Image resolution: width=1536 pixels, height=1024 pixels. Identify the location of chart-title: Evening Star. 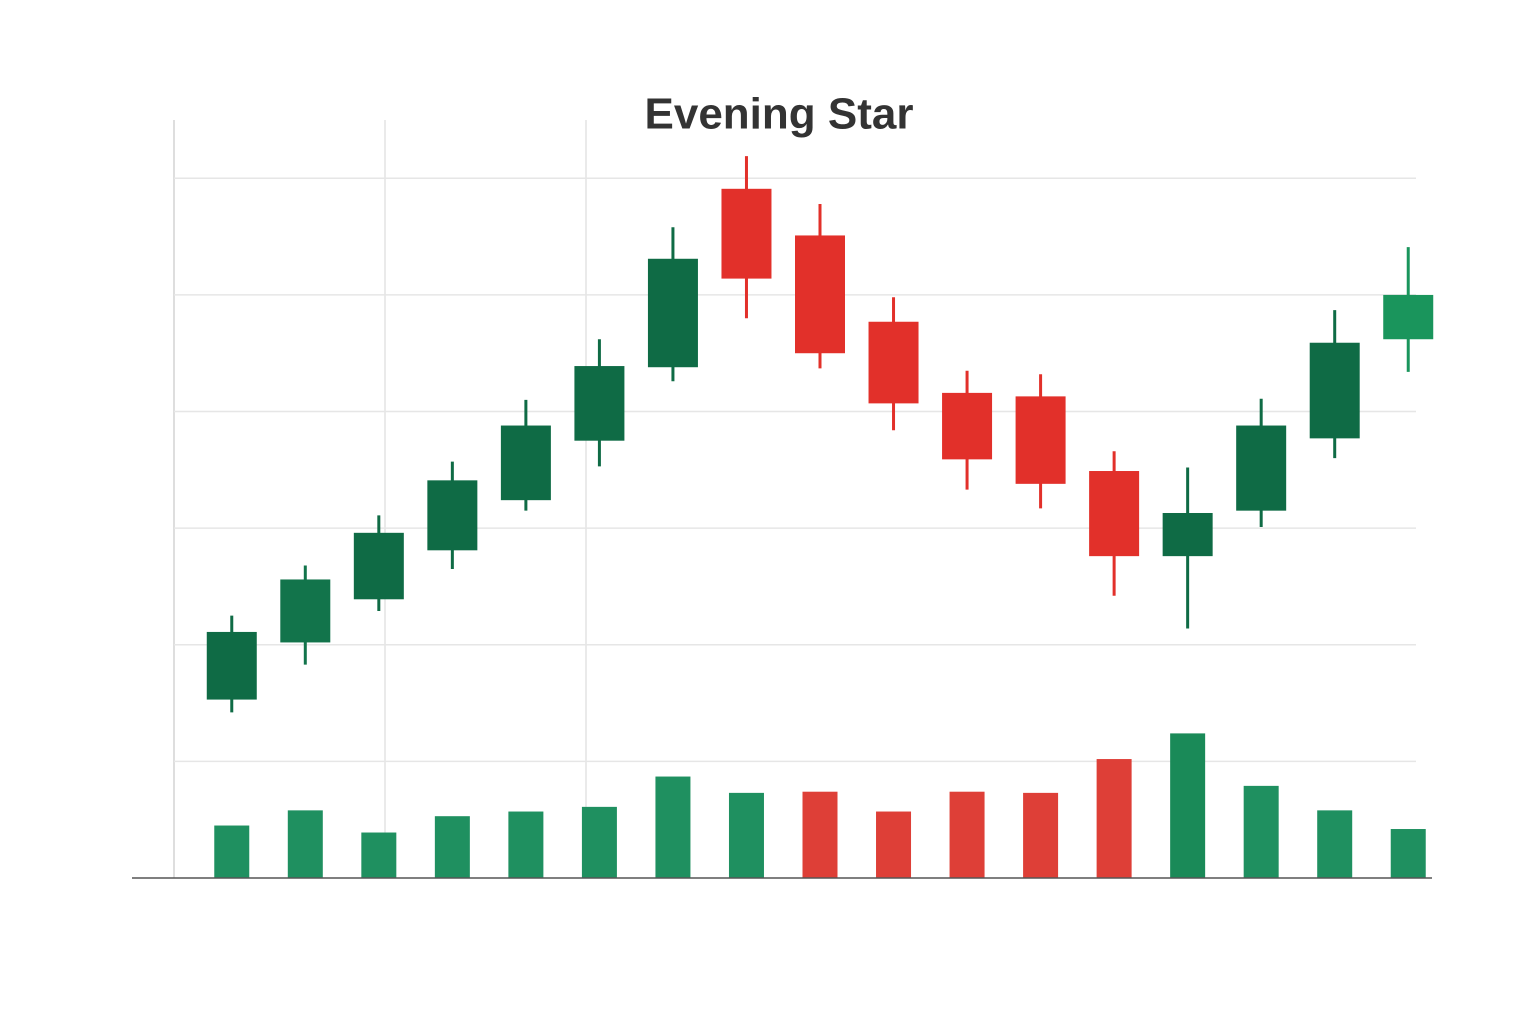
(779, 114).